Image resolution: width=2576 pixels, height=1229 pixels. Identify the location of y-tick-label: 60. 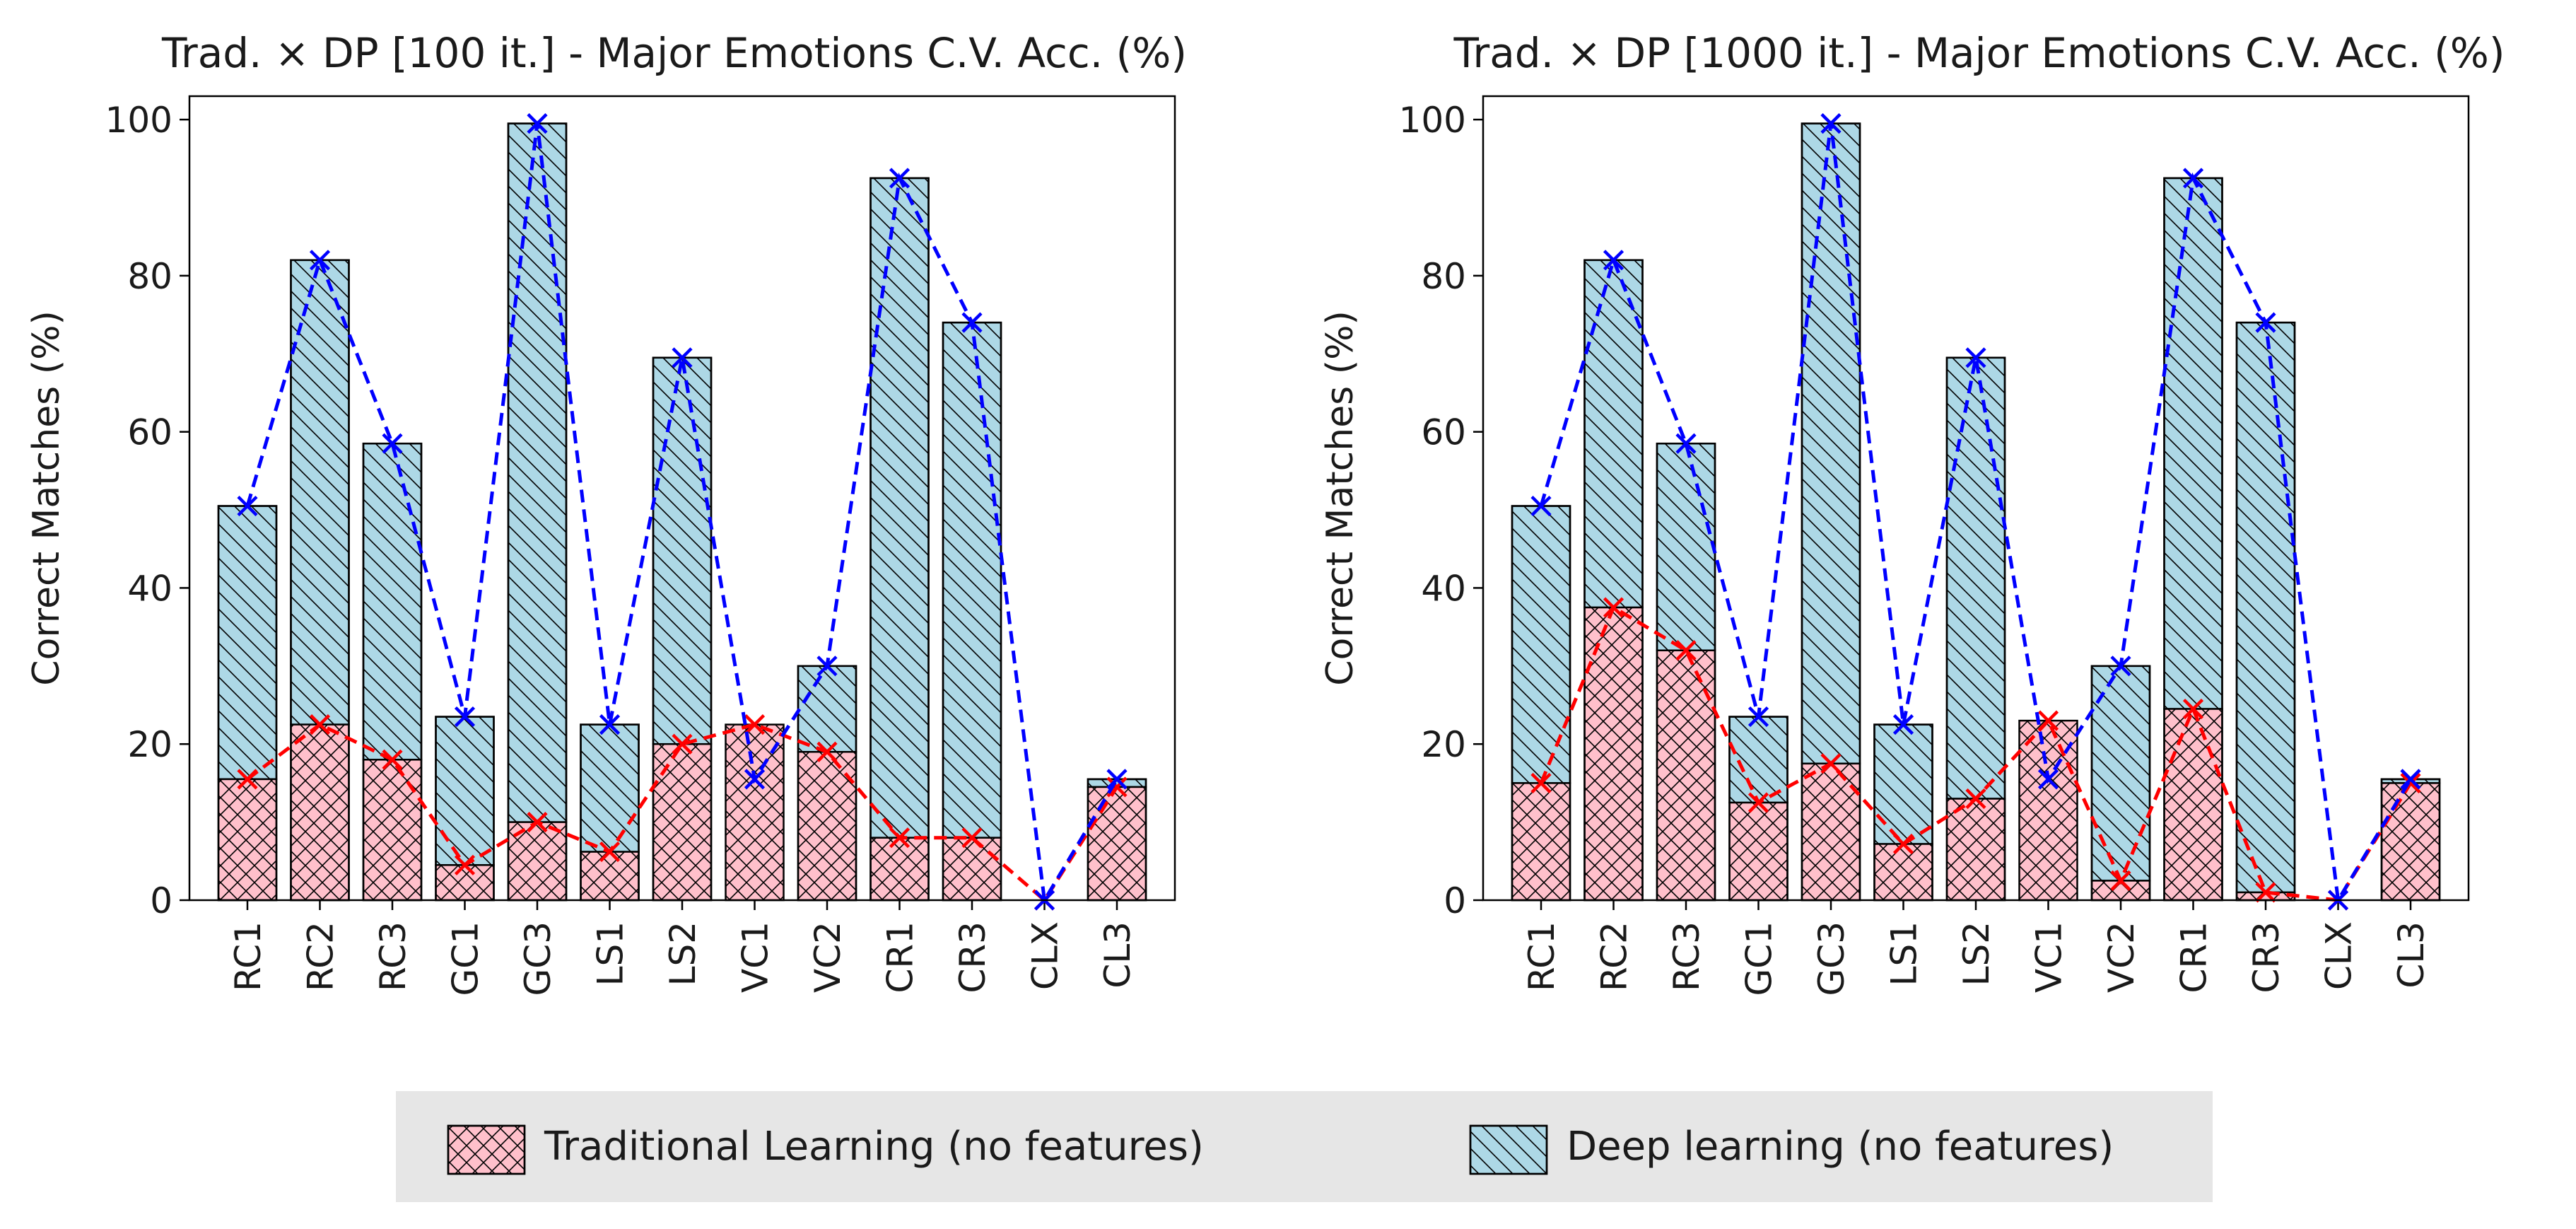
(149, 432).